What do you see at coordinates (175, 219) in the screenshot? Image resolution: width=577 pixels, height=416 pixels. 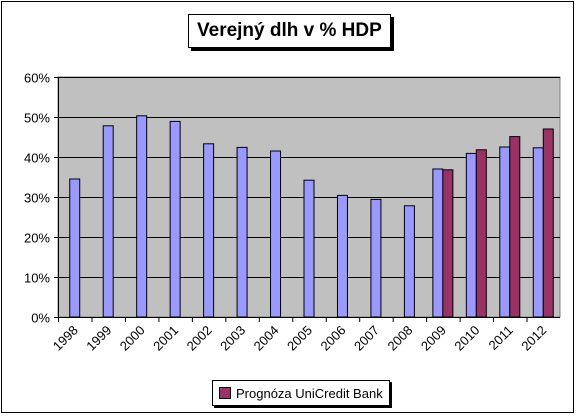 I see `bar-2001` at bounding box center [175, 219].